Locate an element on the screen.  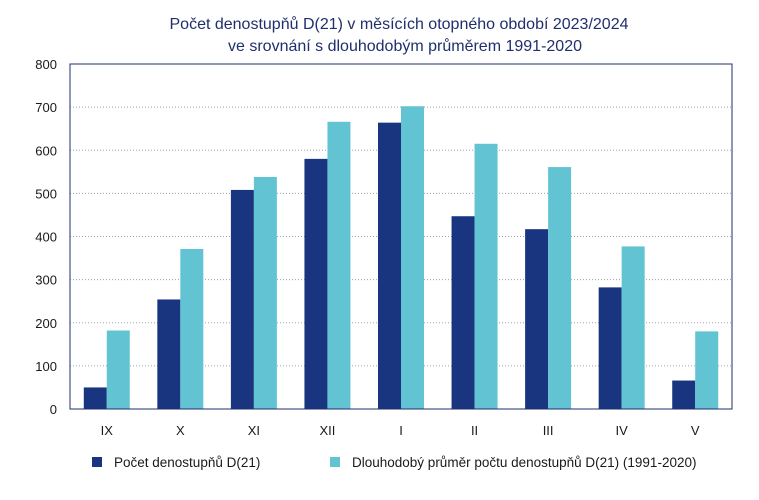
bar-series-2-II is located at coordinates (486, 276).